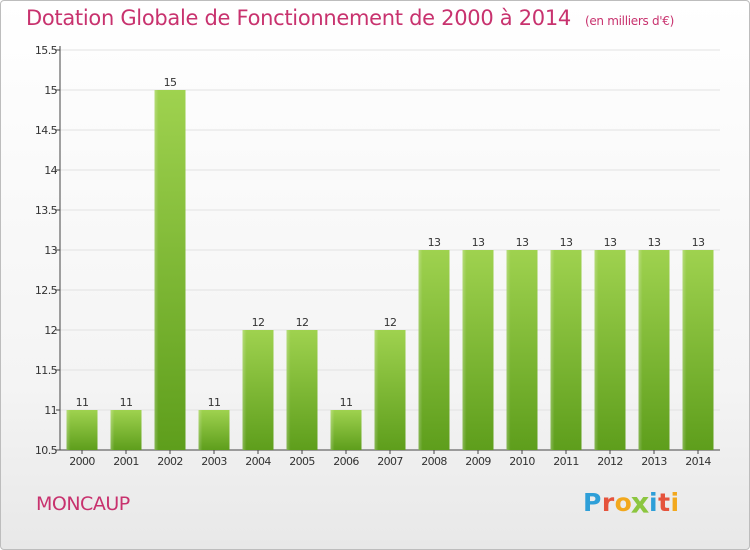  Describe the element at coordinates (608, 502) in the screenshot. I see `logo-letter: r` at that location.